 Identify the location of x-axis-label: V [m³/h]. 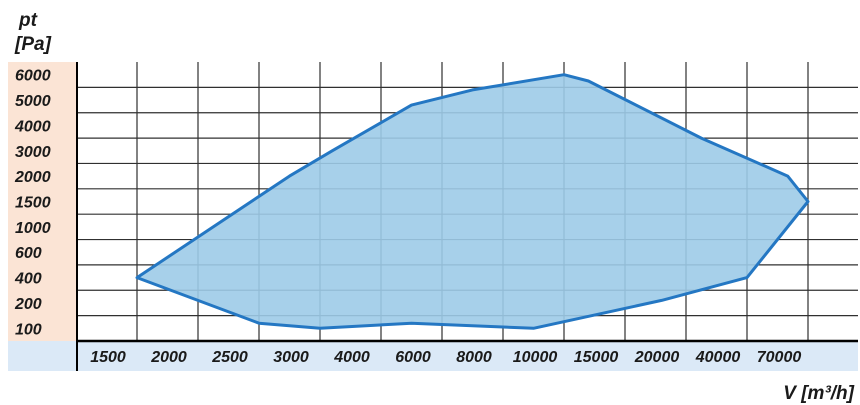
(818, 393).